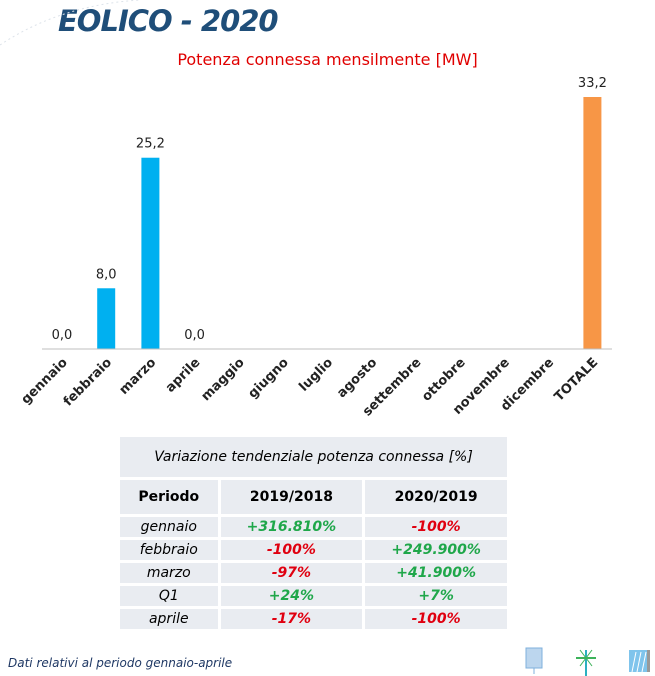  I want to click on period-cell: Q1, so click(169, 596).